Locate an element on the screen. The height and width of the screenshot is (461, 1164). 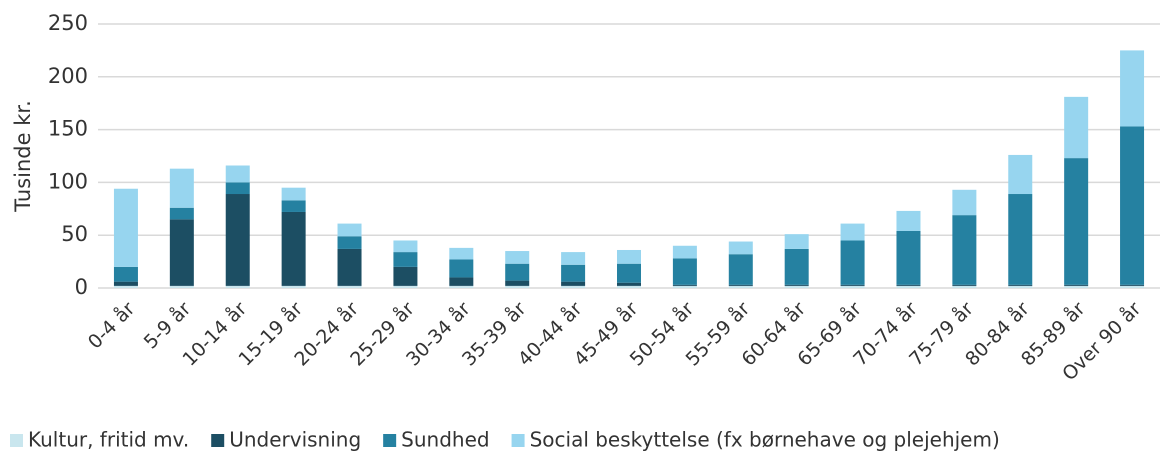
y-tick-label: 150 is located at coordinates (68, 129).